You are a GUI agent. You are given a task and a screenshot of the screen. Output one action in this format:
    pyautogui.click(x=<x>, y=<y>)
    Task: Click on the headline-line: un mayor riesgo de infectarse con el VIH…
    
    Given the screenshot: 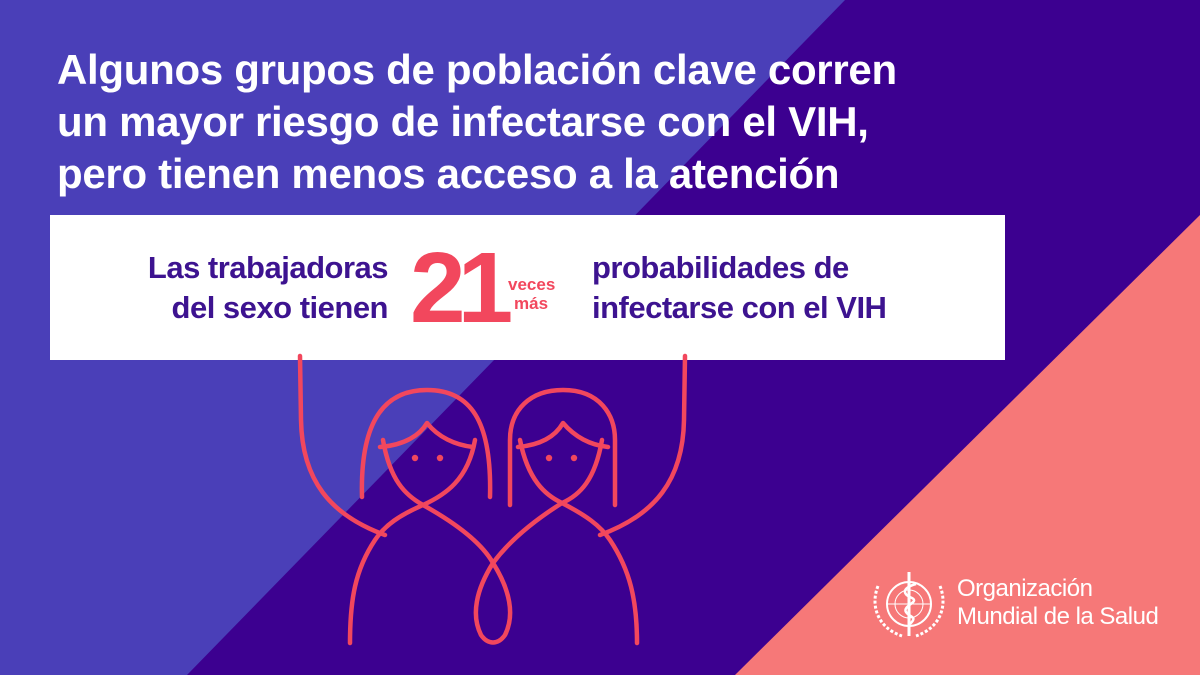 What is the action you would take?
    pyautogui.click(x=463, y=121)
    